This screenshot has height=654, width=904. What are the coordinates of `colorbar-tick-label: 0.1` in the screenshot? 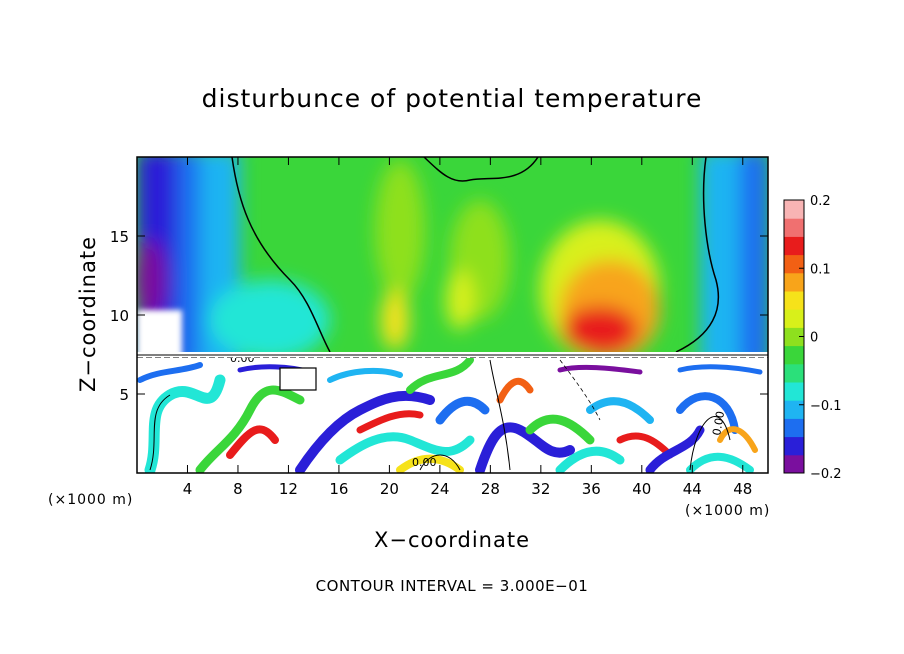 It's located at (820, 269).